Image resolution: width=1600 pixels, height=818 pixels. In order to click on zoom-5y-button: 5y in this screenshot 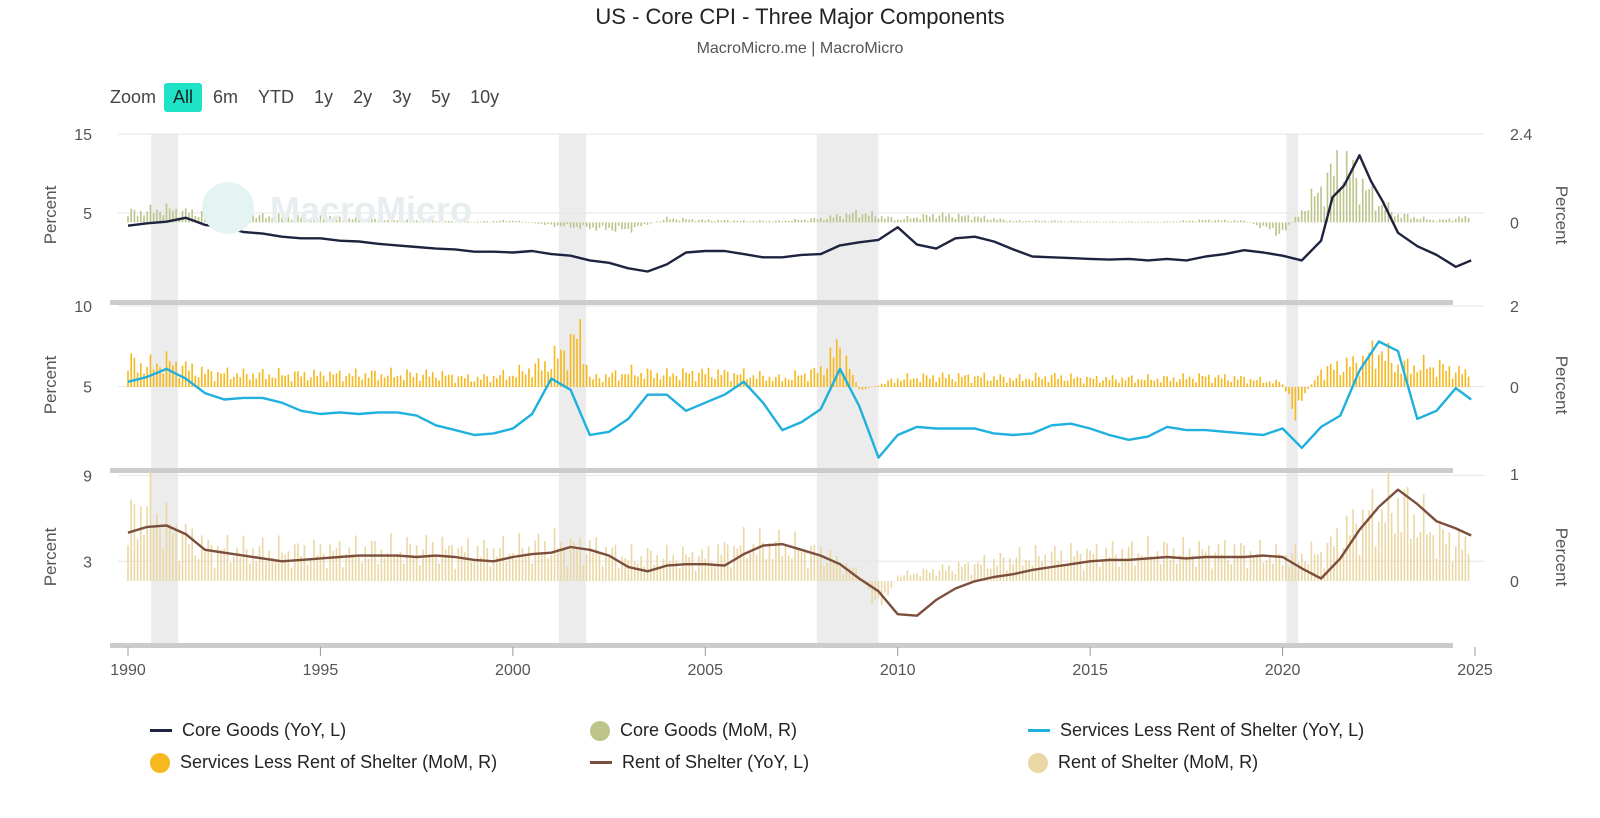, I will do `click(441, 96)`.